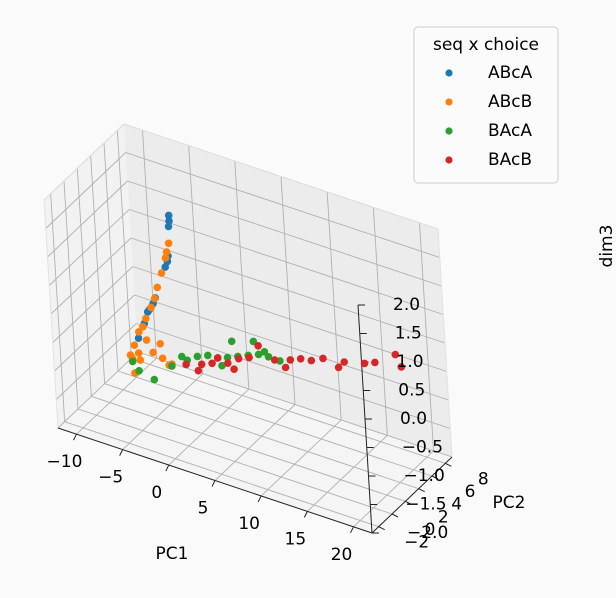 This screenshot has height=598, width=616. What do you see at coordinates (483, 479) in the screenshot?
I see `y-tick-label: 8` at bounding box center [483, 479].